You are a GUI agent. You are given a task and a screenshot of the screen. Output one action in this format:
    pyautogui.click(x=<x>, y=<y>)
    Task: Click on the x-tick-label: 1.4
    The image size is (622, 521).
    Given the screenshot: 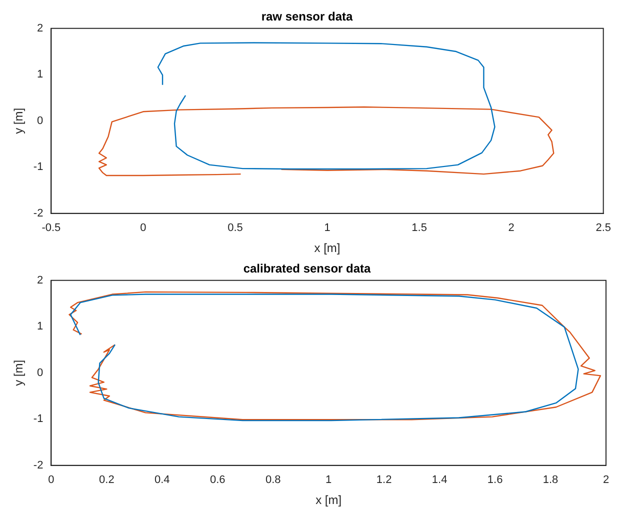 What is the action you would take?
    pyautogui.click(x=440, y=480)
    